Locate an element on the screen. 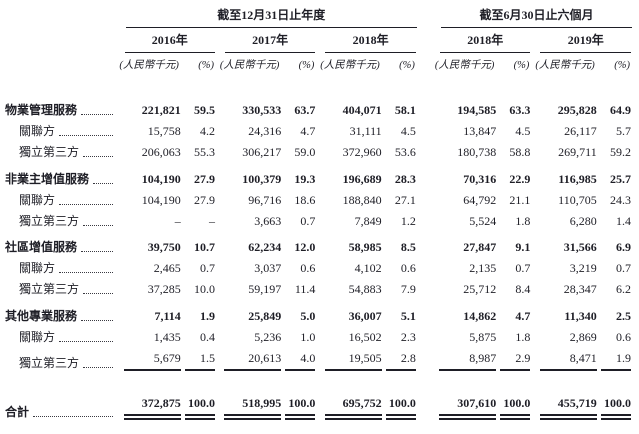 This screenshot has height=434, width=639. amount-cell: 269,711 is located at coordinates (577, 152).